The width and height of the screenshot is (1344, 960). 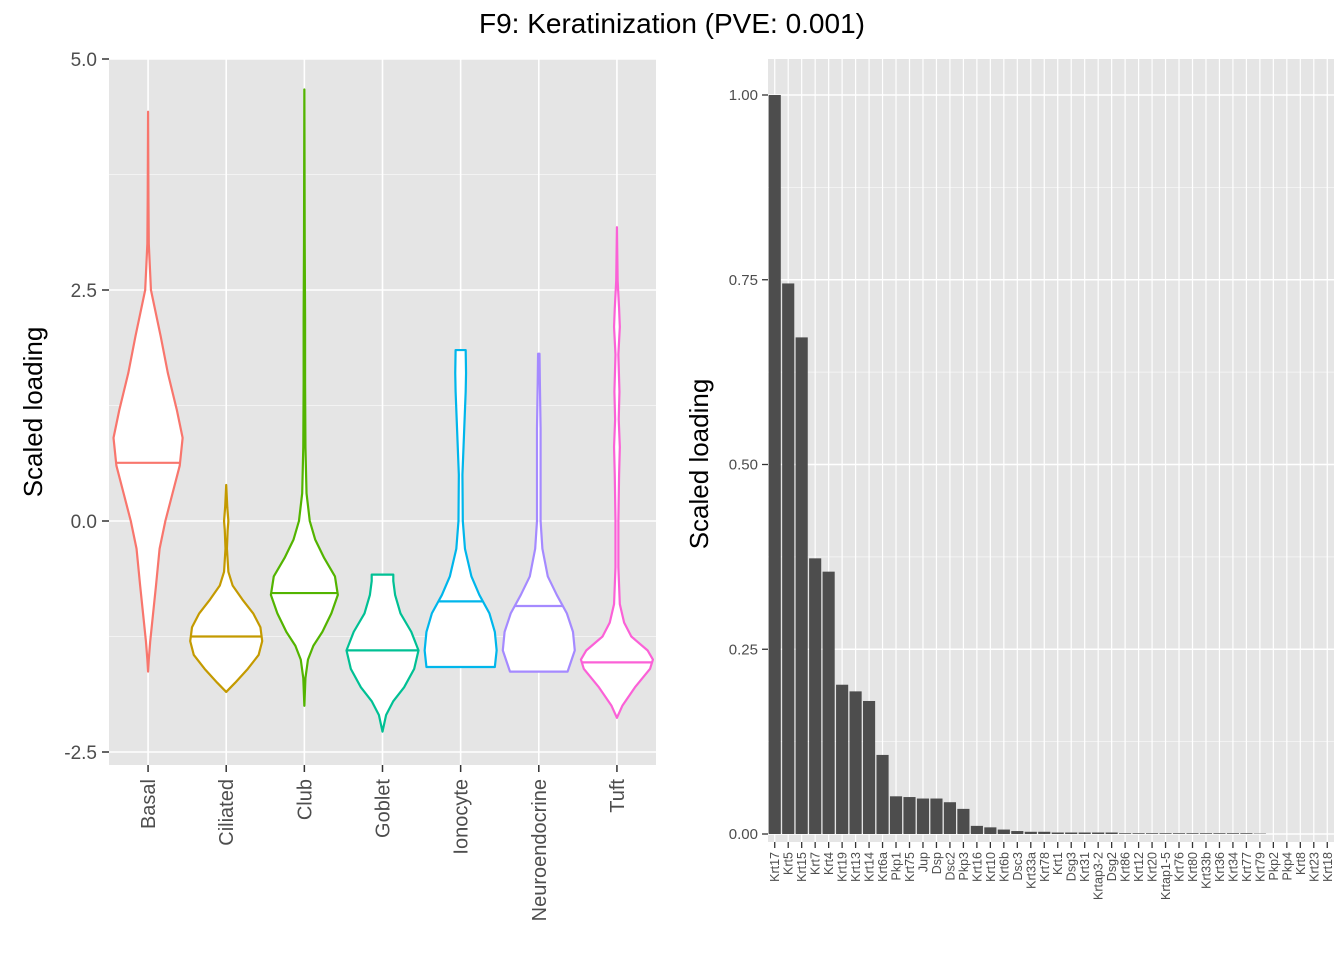 I want to click on violin-ionocyte, so click(x=460, y=508).